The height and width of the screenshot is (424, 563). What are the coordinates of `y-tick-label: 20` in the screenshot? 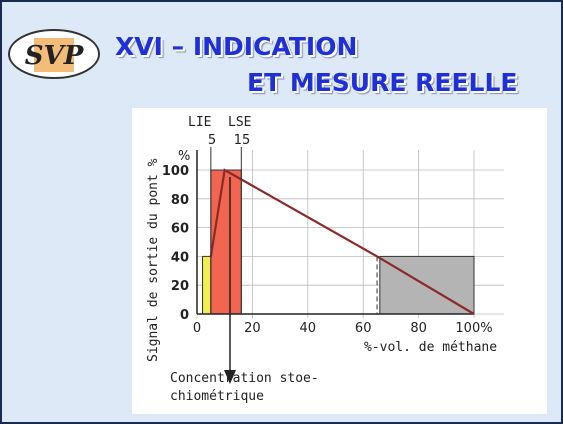 It's located at (180, 286).